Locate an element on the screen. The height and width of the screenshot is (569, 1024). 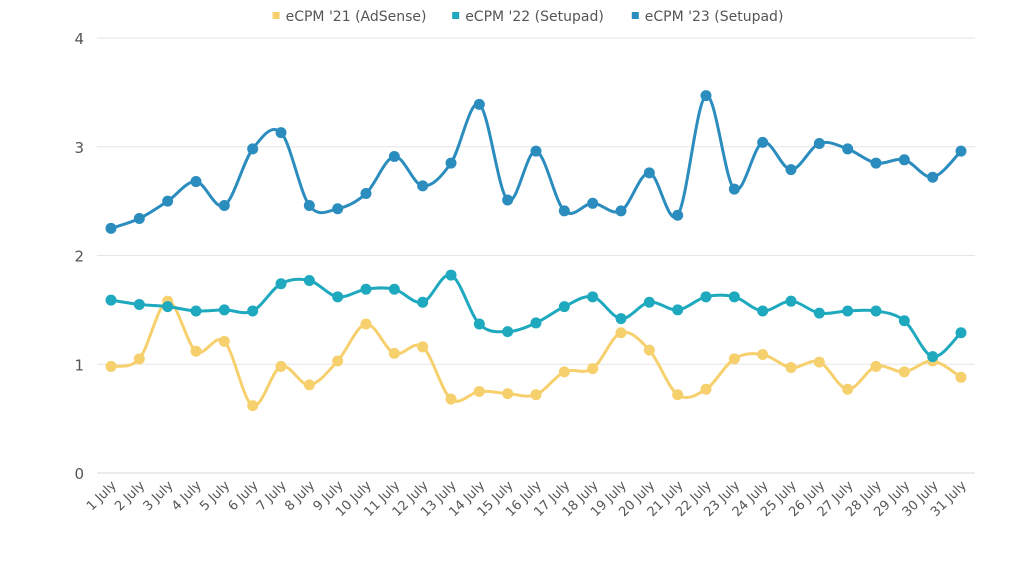
y-tick-label: 1 is located at coordinates (79, 365).